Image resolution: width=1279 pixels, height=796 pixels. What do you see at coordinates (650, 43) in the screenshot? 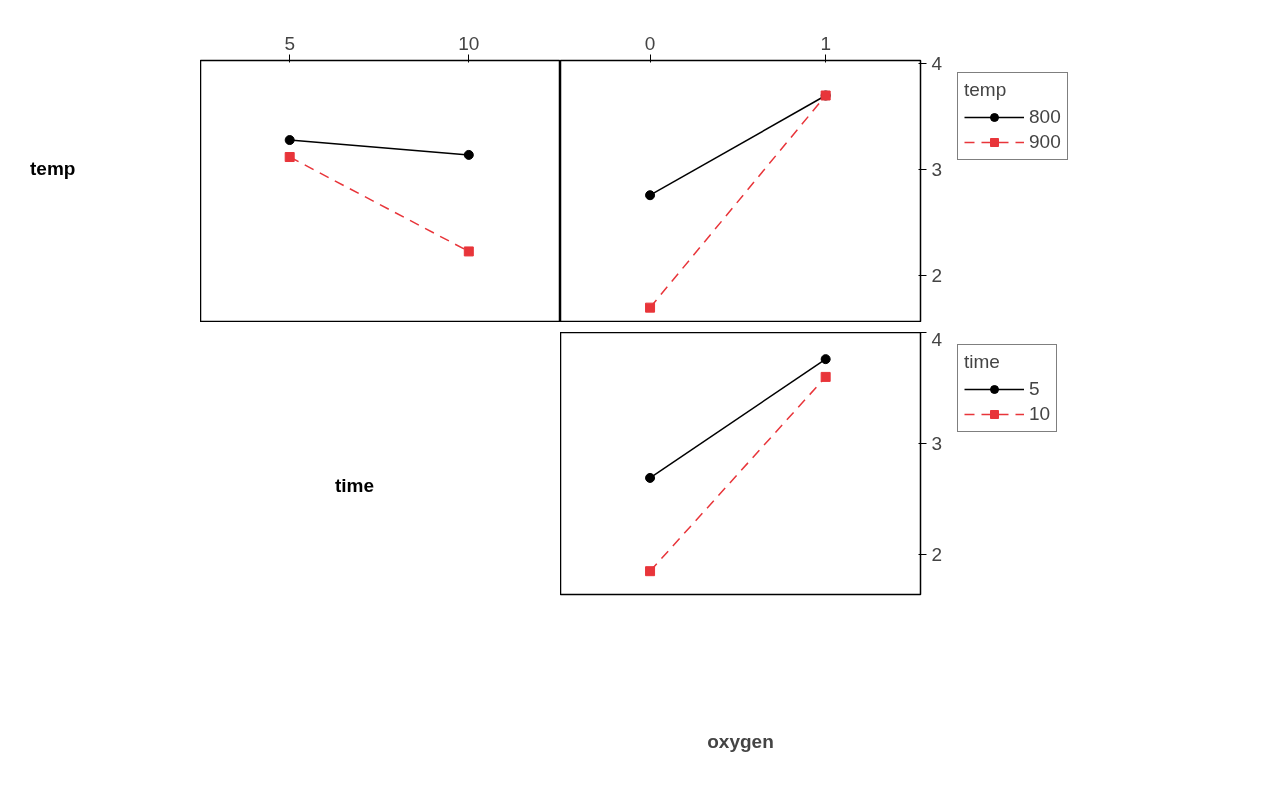
I see `x-tick-label: 0` at bounding box center [650, 43].